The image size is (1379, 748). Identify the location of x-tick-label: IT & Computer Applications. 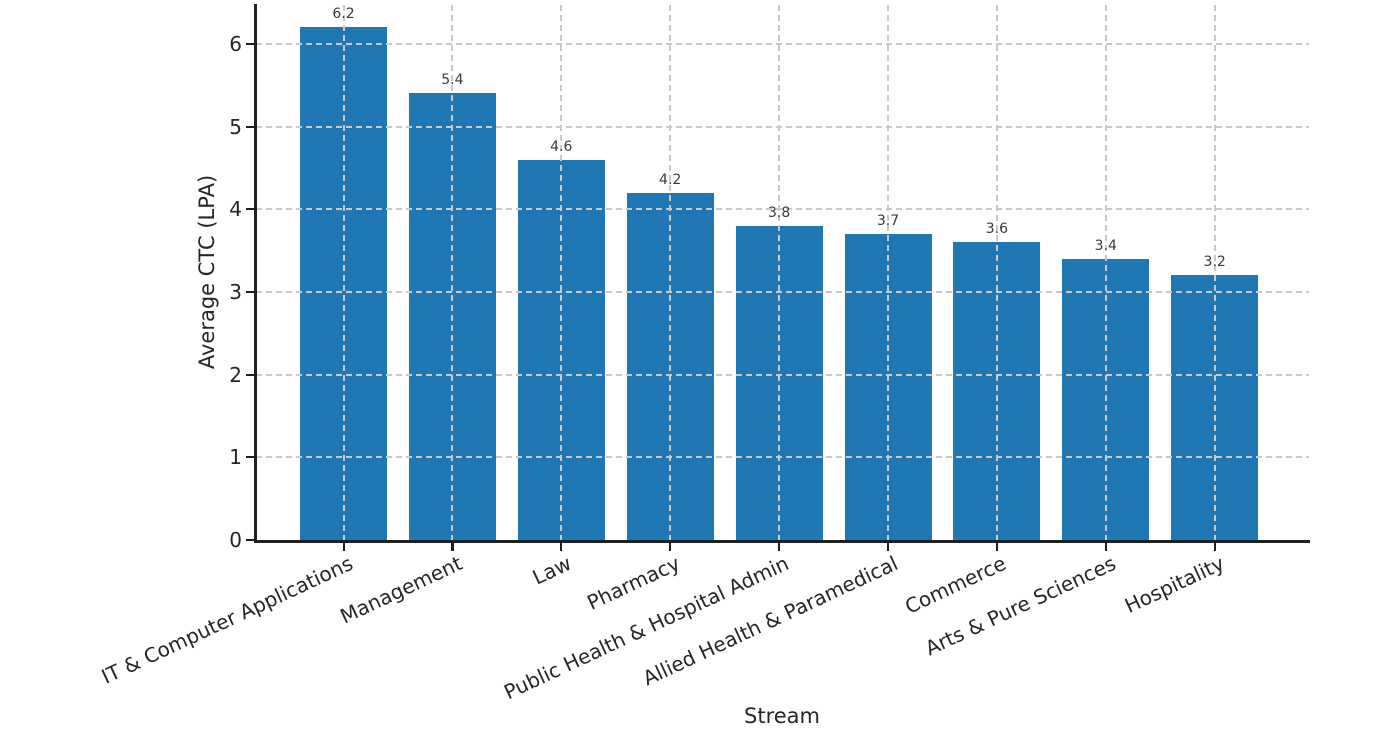
(227, 620).